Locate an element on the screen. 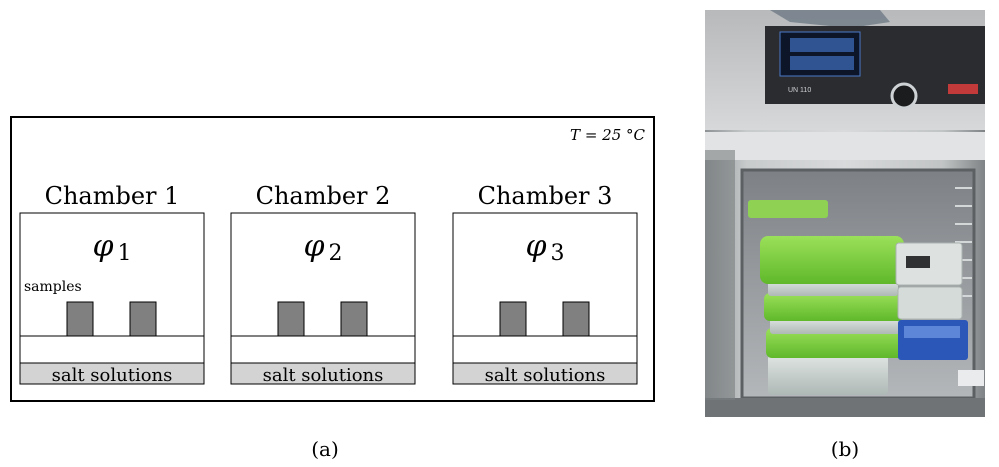  shelf-rails is located at coordinates (963, 242).